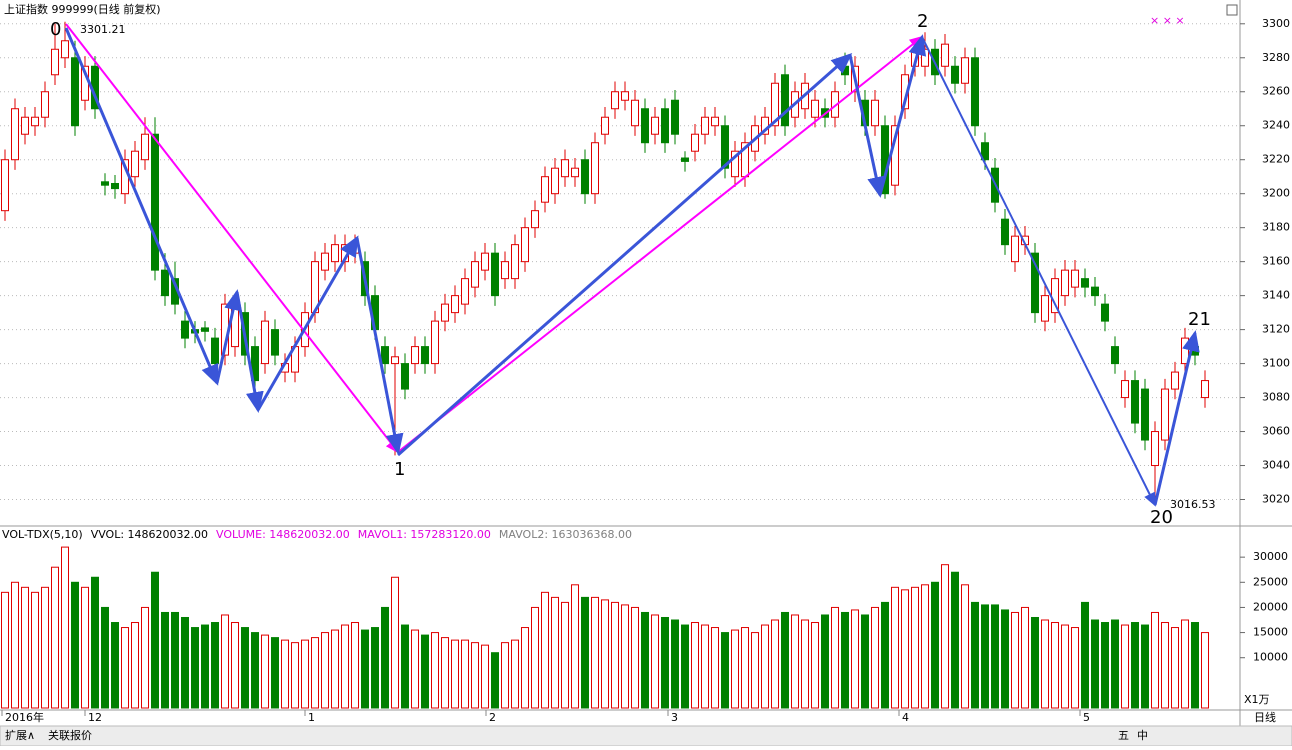 The width and height of the screenshot is (1292, 750). I want to click on wave-label: 20, so click(1161, 517).